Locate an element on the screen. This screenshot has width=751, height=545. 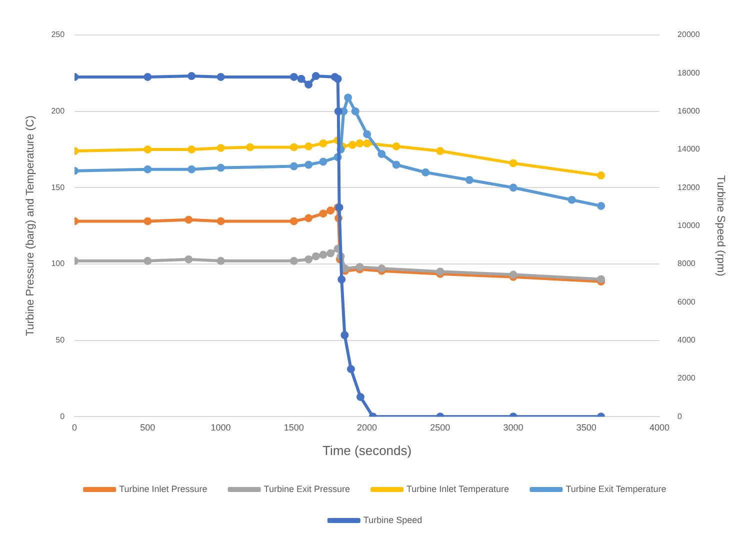
x-tick-label: 0 is located at coordinates (75, 427).